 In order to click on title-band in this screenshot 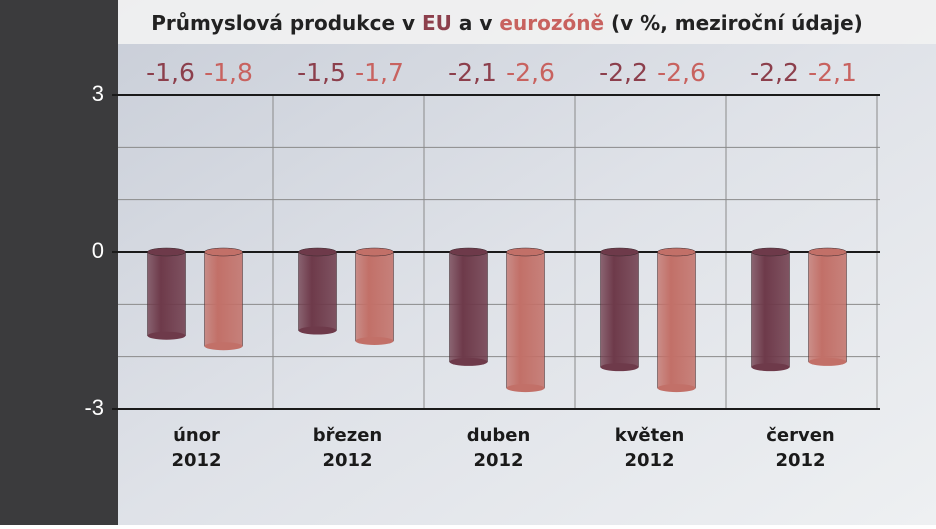, I will do `click(527, 22)`.